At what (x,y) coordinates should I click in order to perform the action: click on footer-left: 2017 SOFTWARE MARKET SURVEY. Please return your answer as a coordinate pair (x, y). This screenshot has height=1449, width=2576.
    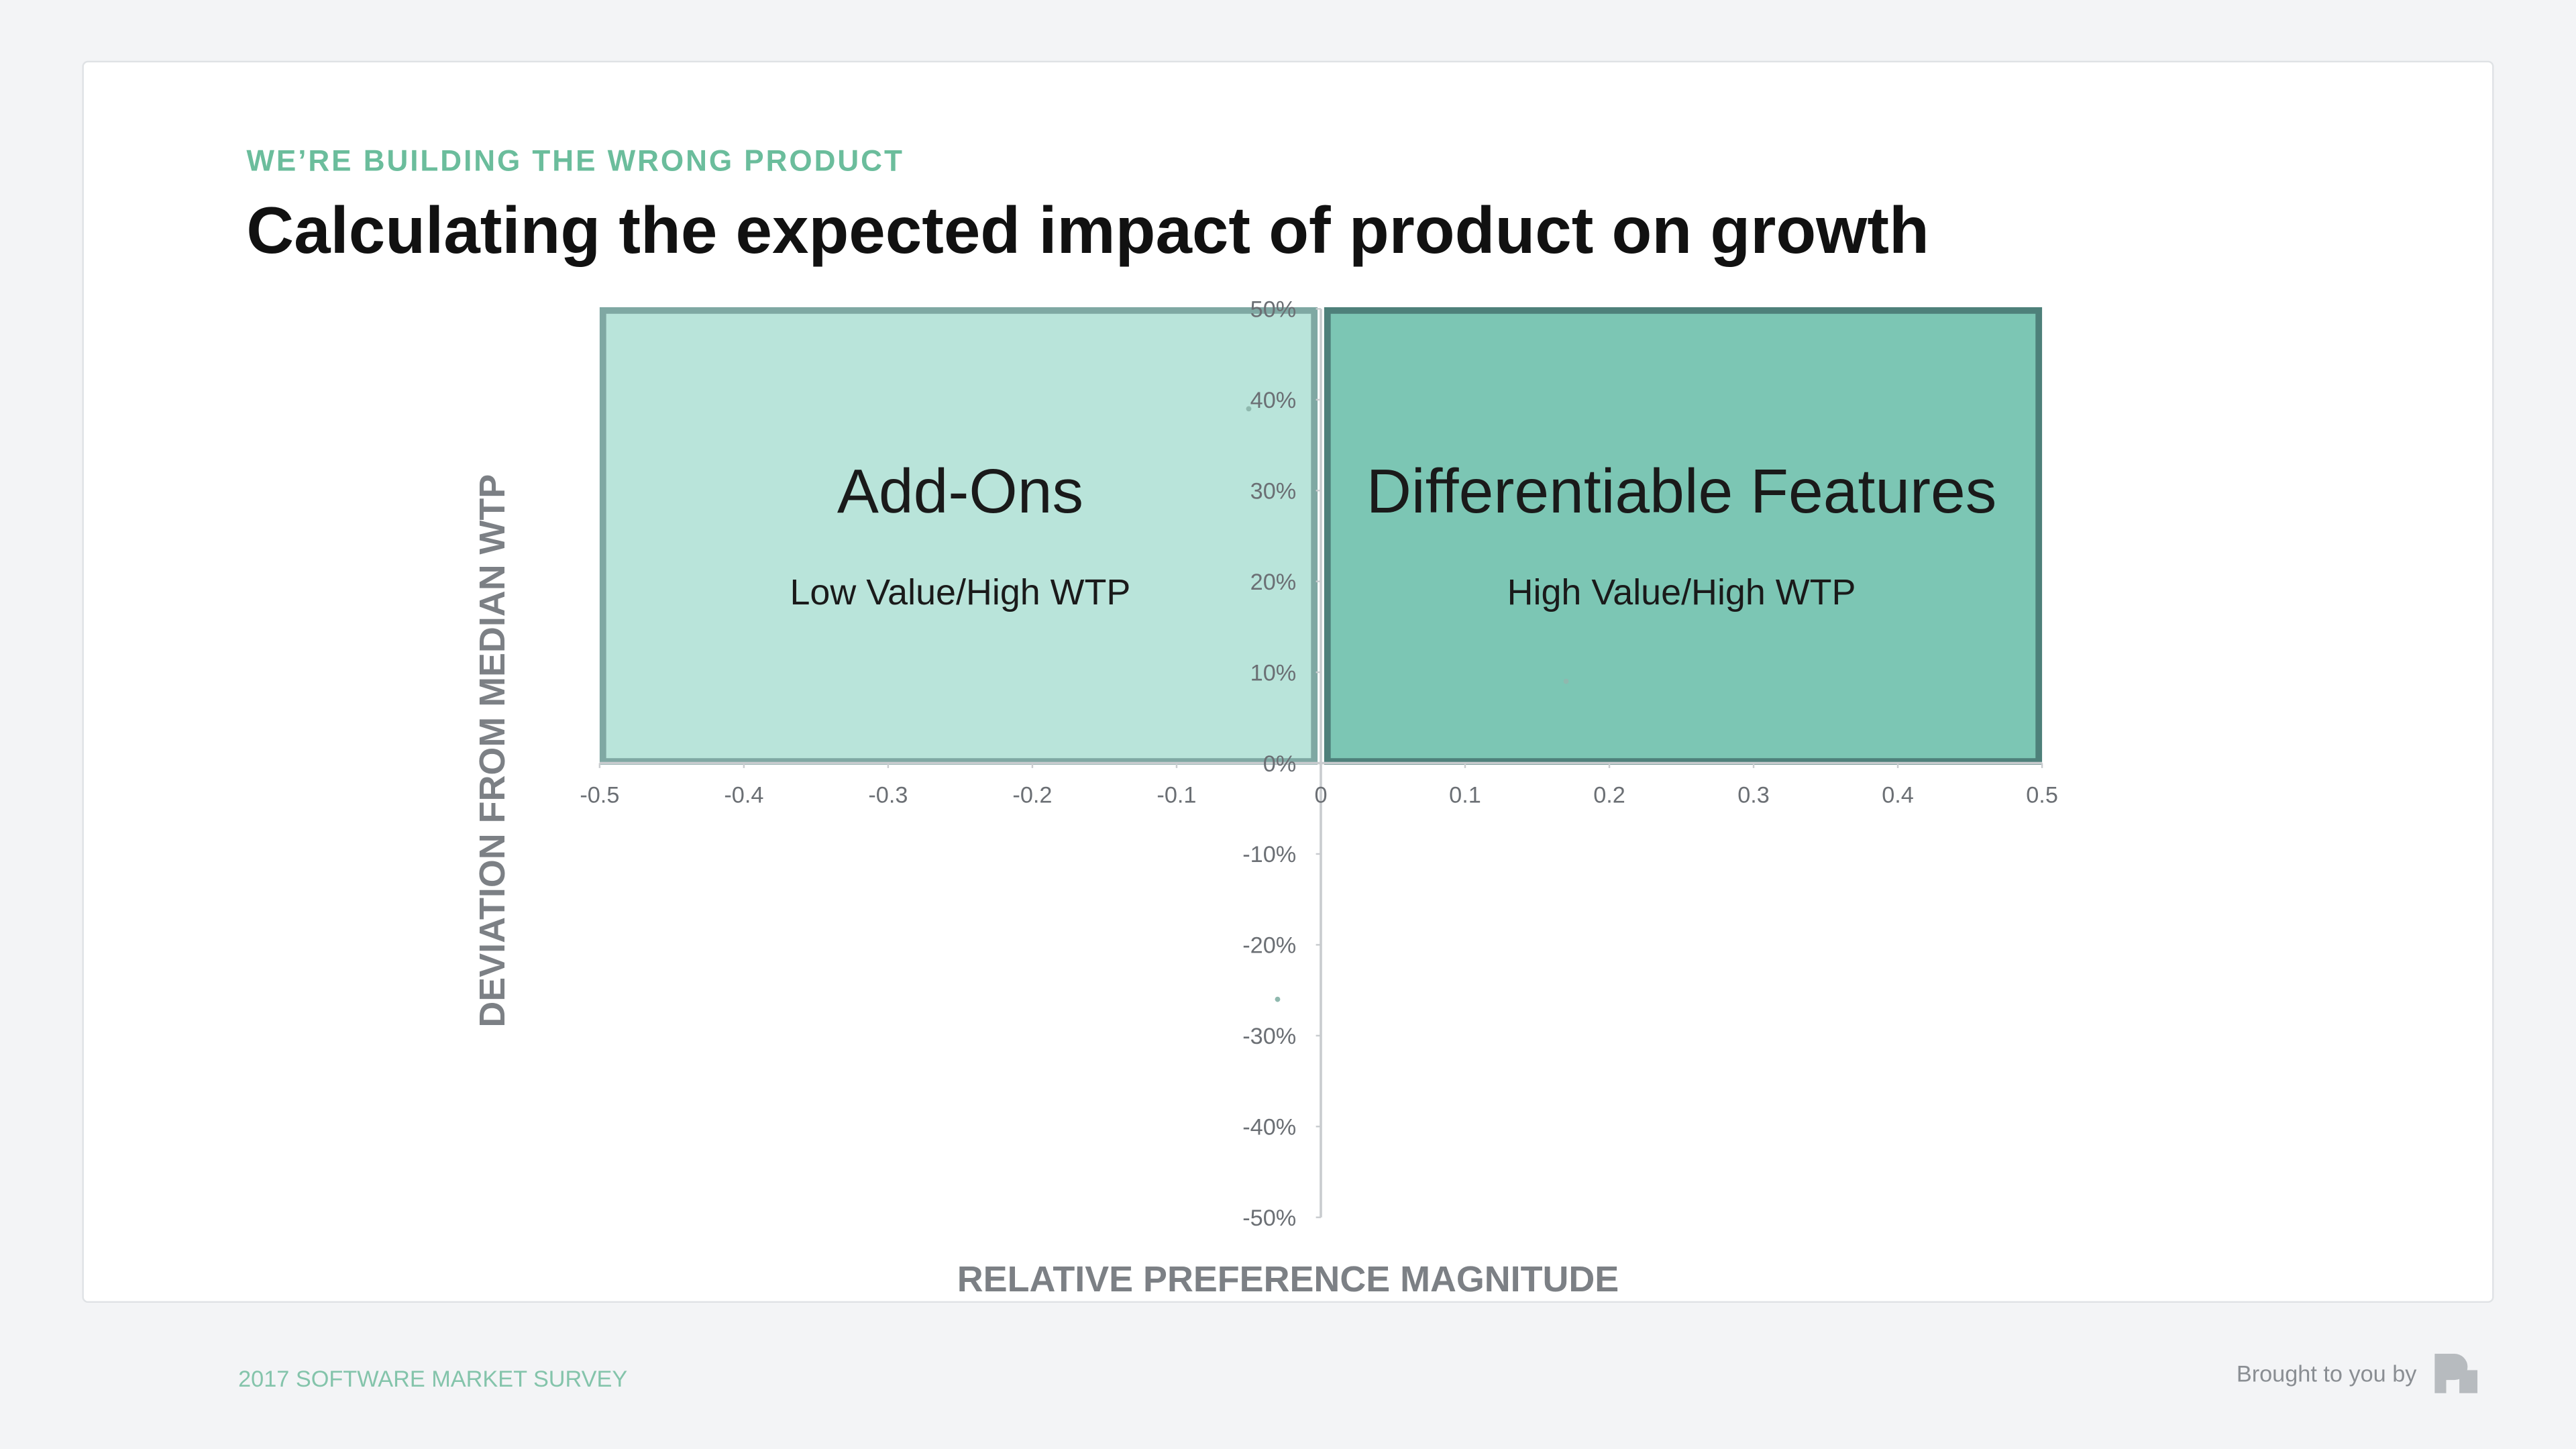
    Looking at the image, I should click on (432, 1379).